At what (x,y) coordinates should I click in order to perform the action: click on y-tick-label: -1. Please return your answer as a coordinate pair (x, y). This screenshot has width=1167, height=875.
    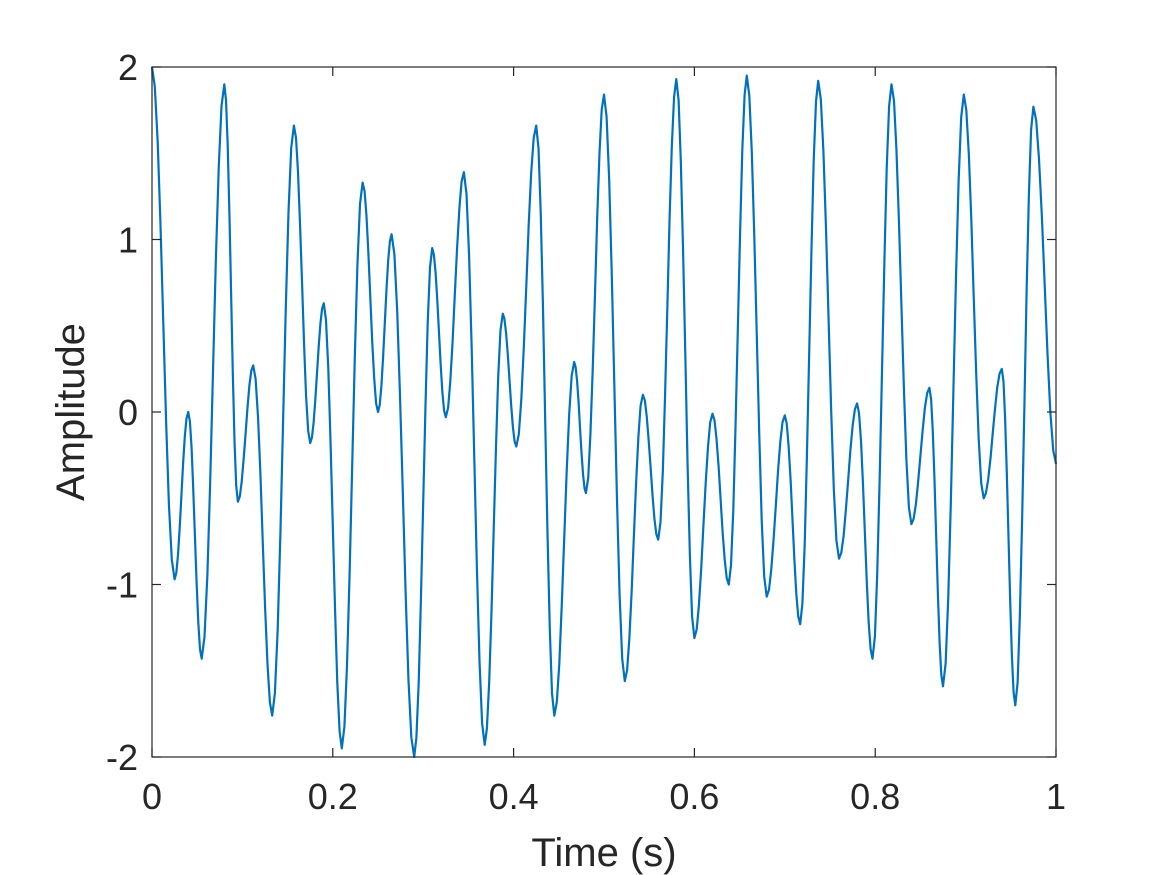
    Looking at the image, I should click on (122, 585).